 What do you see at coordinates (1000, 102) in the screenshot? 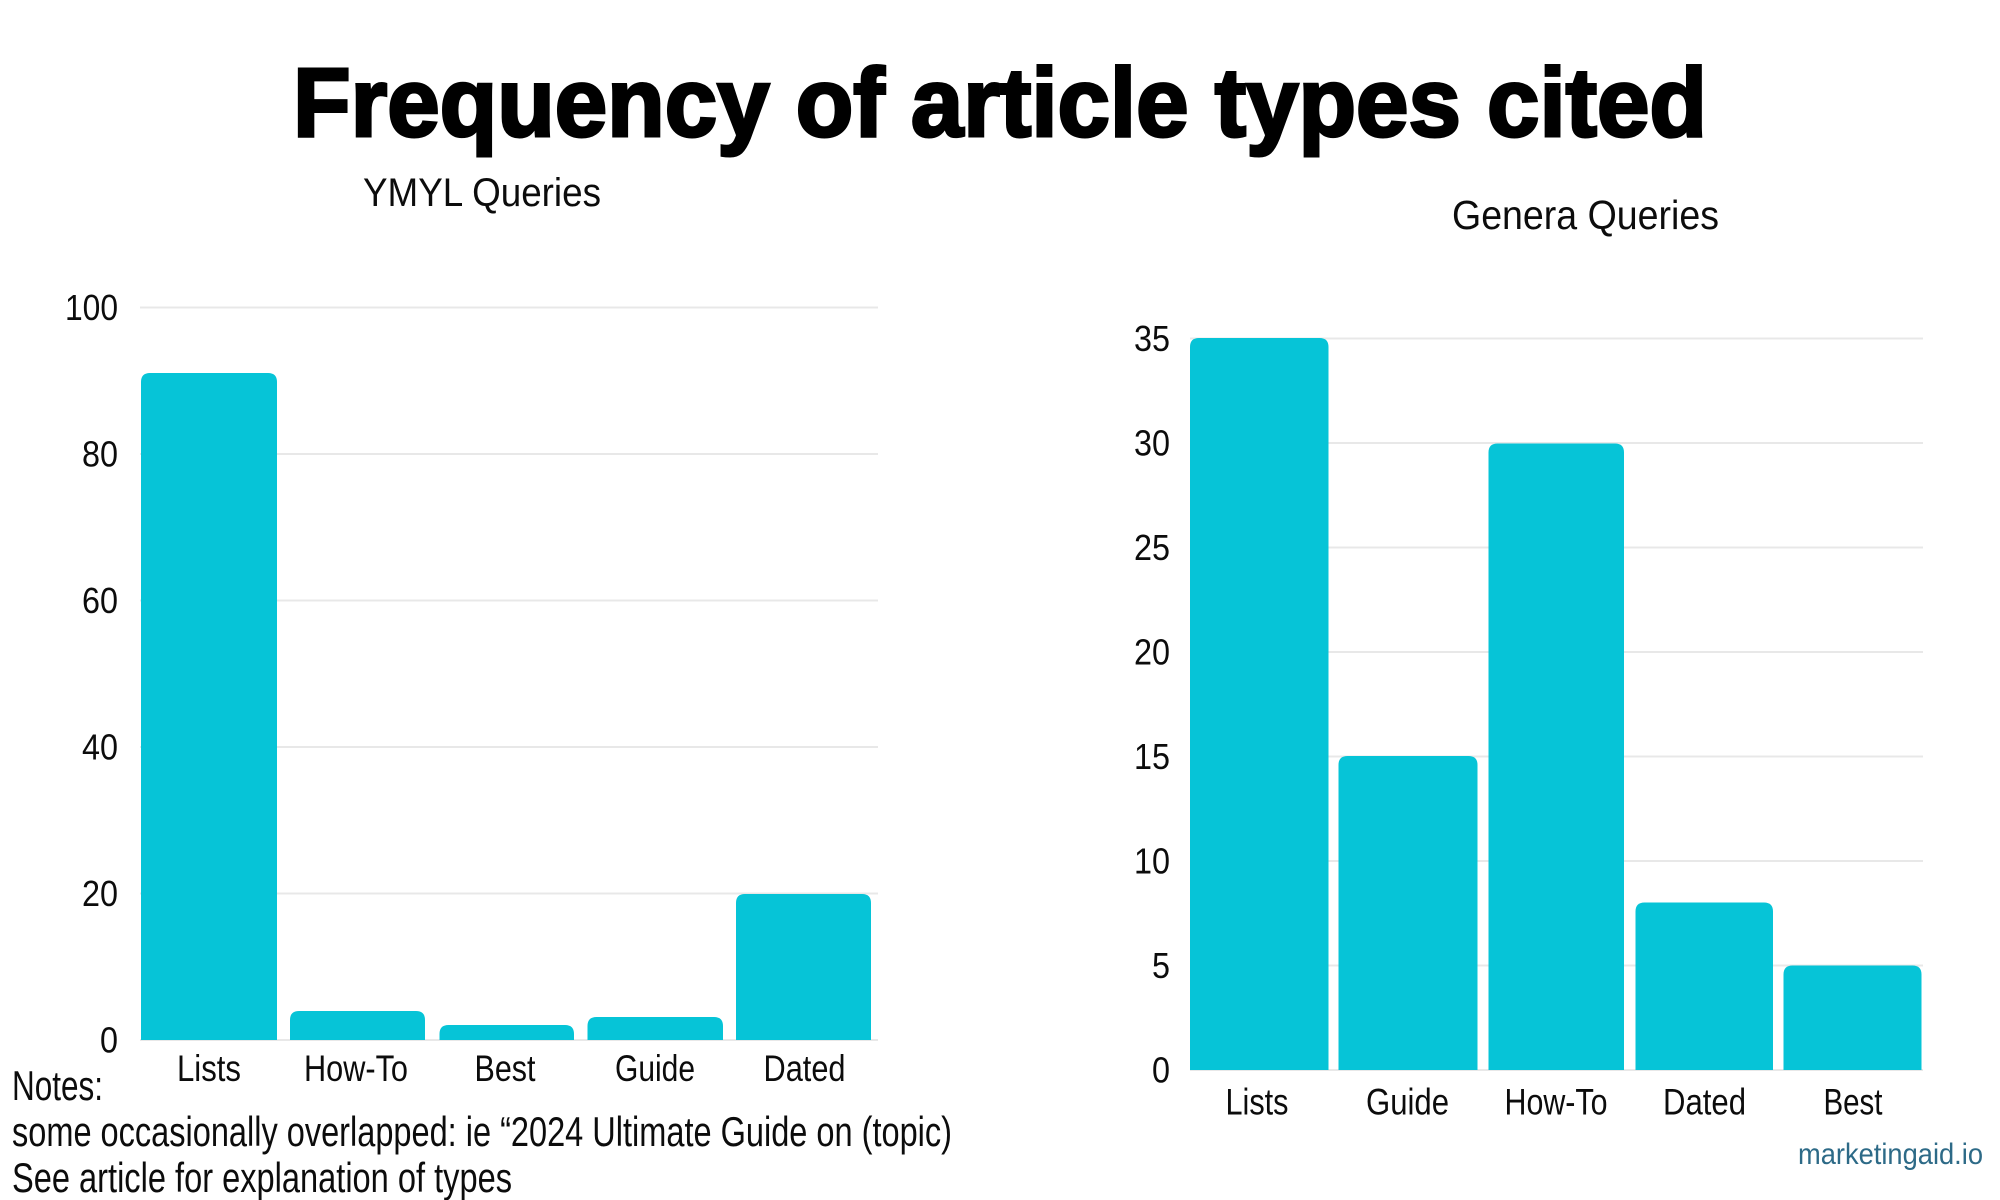
I see `svg-text:Frequency of article types cit: Frequency of article types cited` at bounding box center [1000, 102].